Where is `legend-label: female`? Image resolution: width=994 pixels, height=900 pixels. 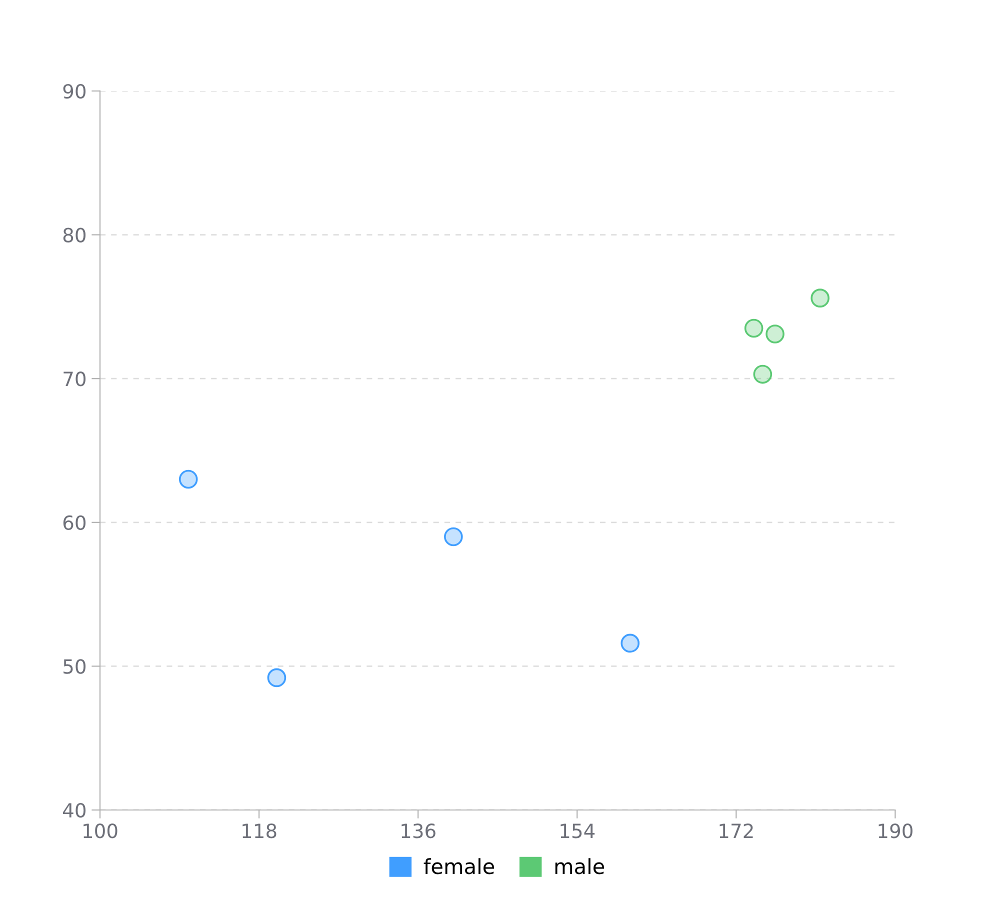
legend-label: female is located at coordinates (459, 866).